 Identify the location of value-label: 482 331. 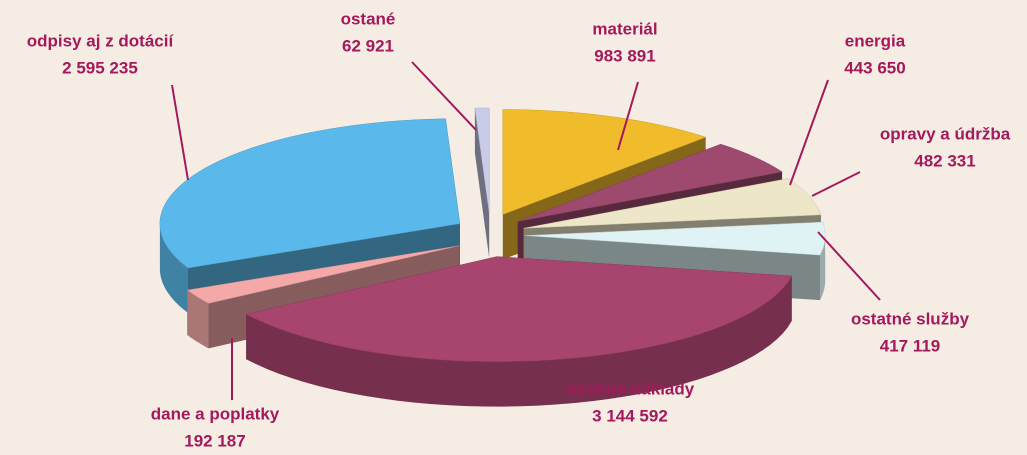
(944, 160).